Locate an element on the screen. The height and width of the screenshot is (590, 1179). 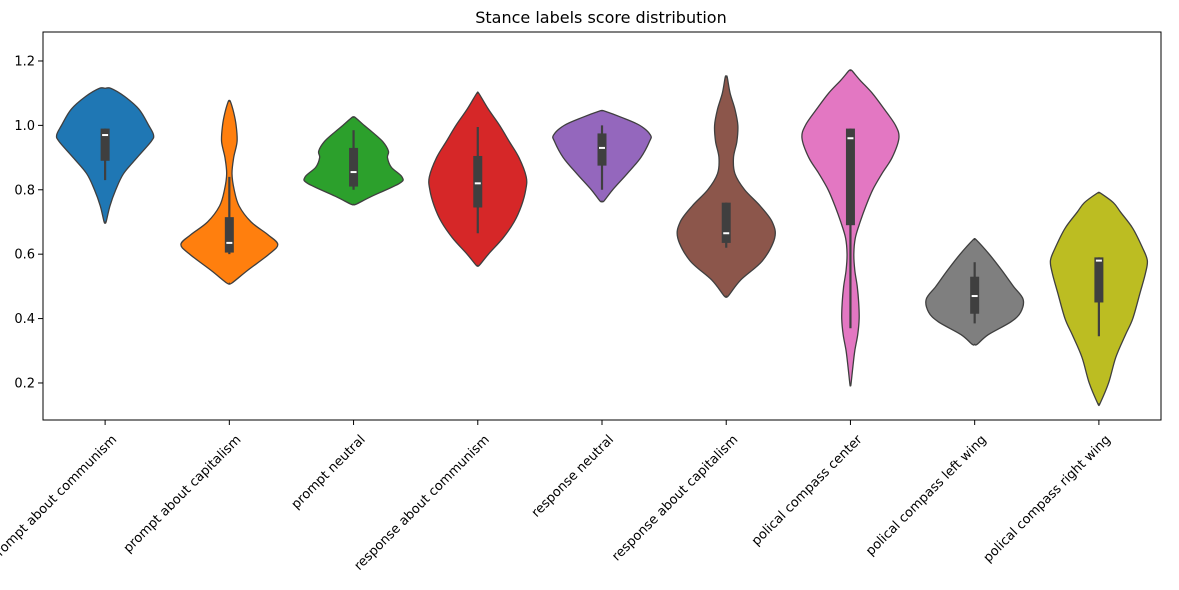
x-tick-label: response about communism is located at coordinates (422, 502).